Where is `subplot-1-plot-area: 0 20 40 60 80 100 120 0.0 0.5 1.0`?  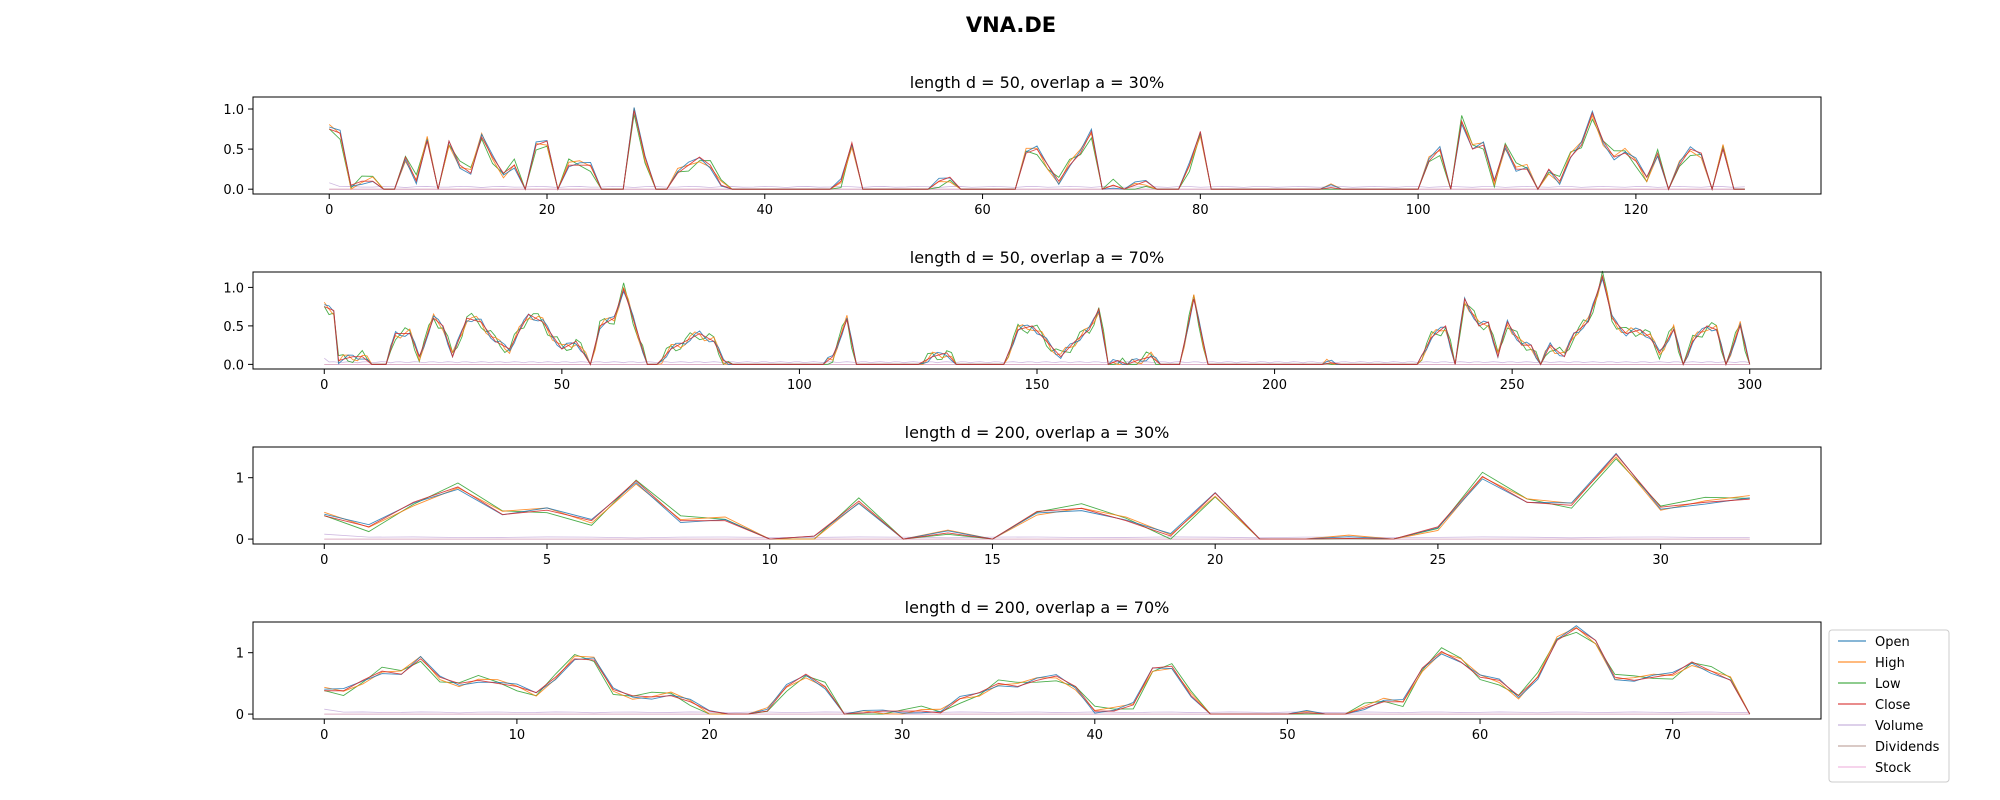 subplot-1-plot-area: 0 20 40 60 80 100 120 0.0 0.5 1.0 is located at coordinates (1022, 157).